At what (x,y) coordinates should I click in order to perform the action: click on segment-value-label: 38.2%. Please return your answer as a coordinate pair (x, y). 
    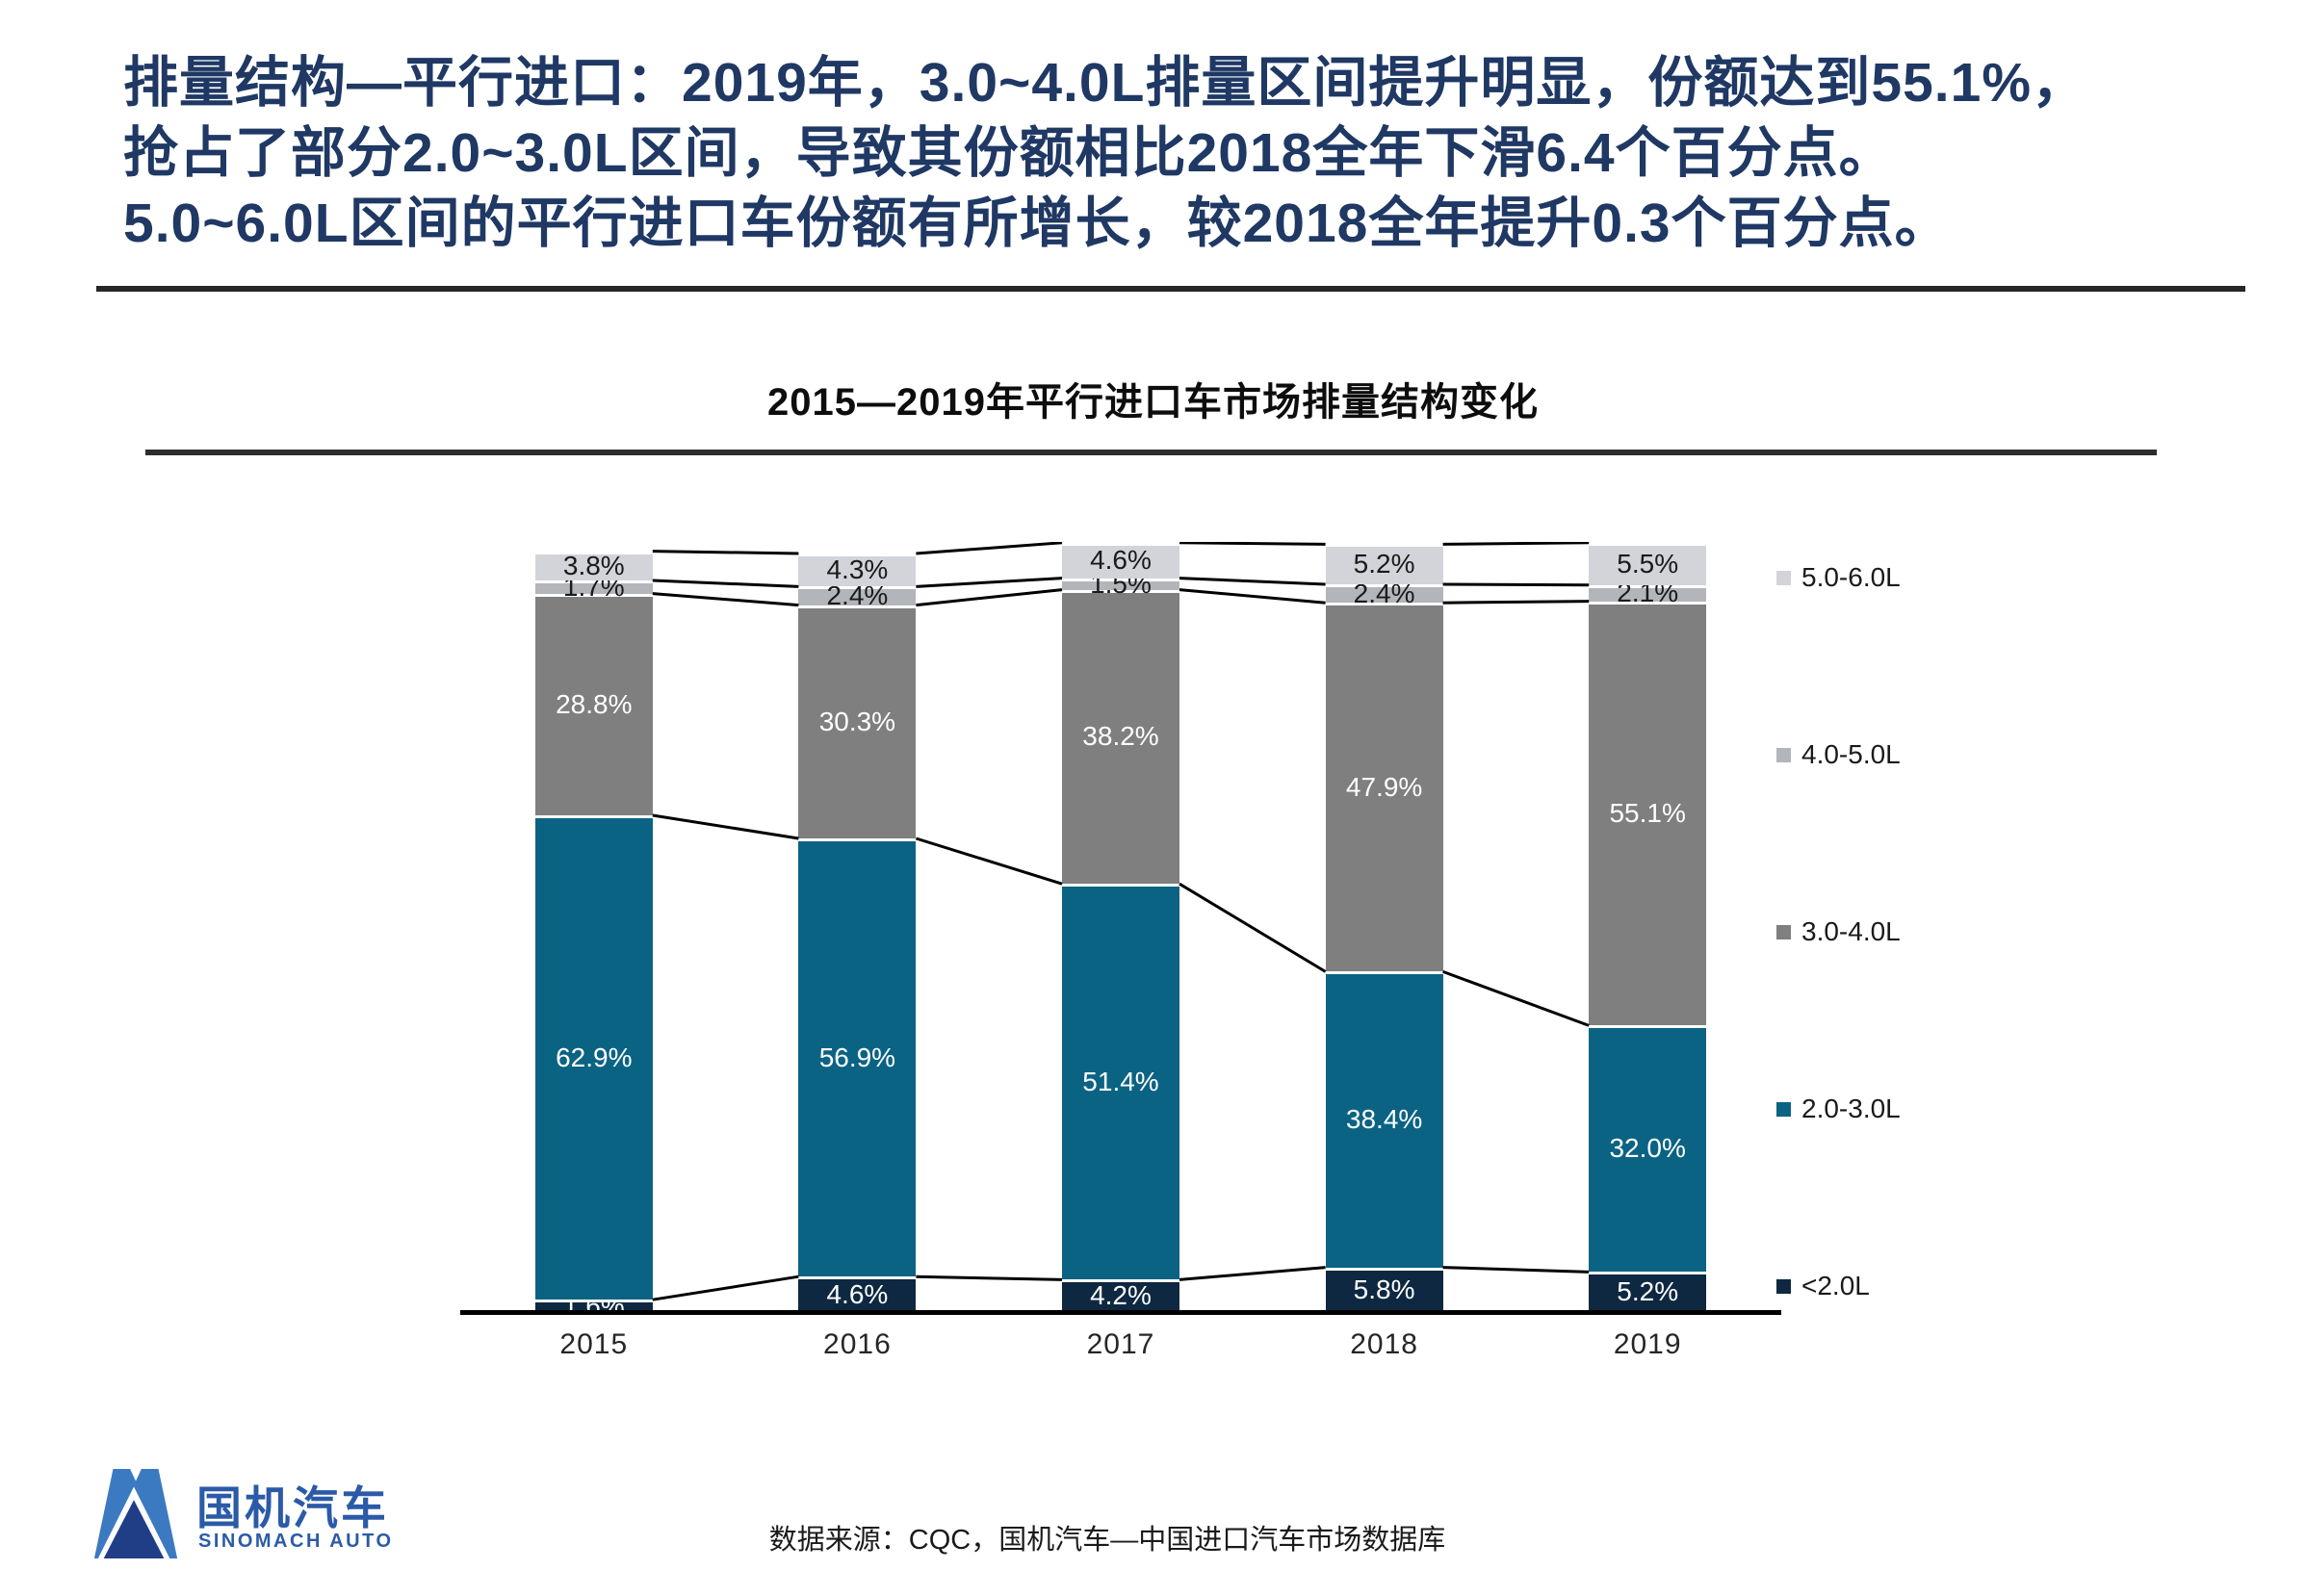
    Looking at the image, I should click on (1120, 736).